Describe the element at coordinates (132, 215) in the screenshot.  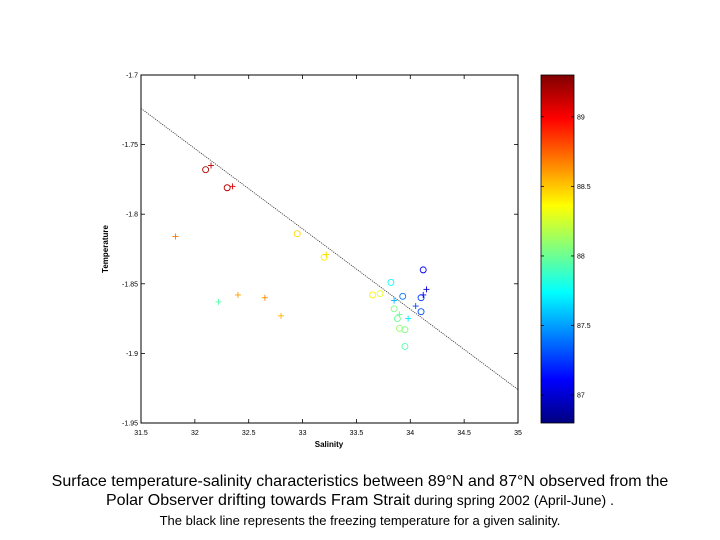
I see `y-tick-label: -1.8` at that location.